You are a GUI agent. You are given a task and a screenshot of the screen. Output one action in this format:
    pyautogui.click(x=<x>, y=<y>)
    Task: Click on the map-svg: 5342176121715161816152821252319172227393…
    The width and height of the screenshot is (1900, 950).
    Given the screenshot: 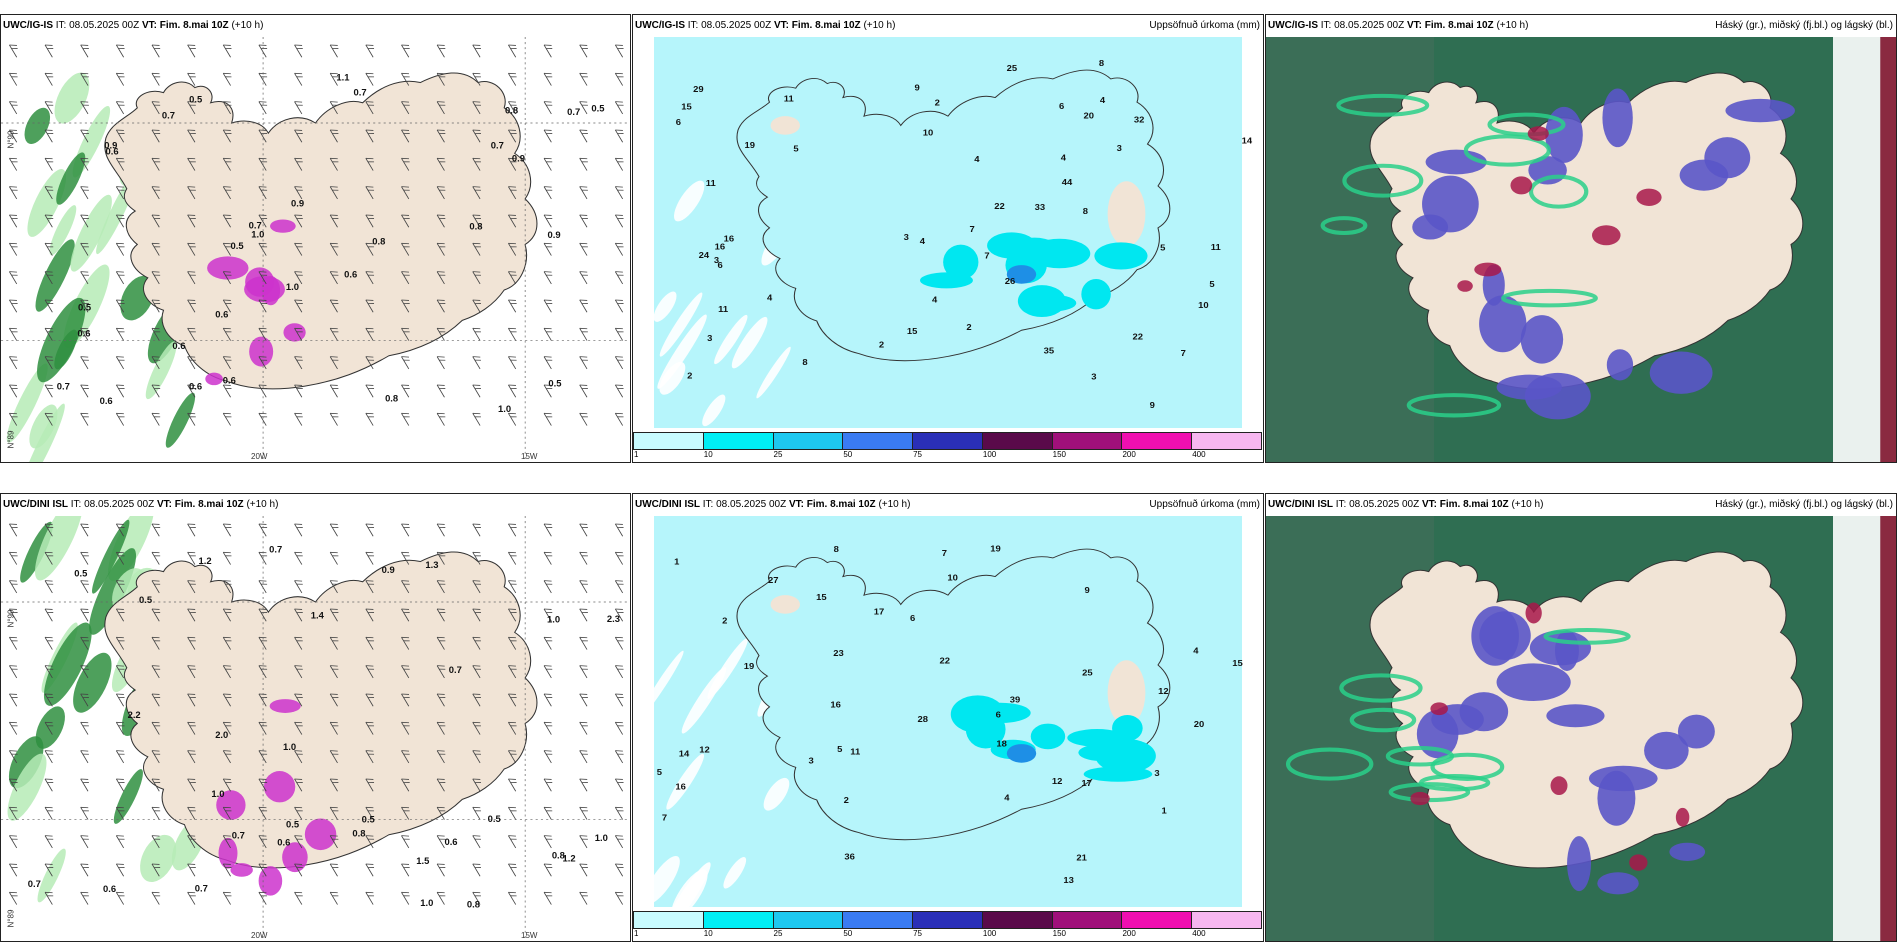 What is the action you would take?
    pyautogui.click(x=948, y=711)
    